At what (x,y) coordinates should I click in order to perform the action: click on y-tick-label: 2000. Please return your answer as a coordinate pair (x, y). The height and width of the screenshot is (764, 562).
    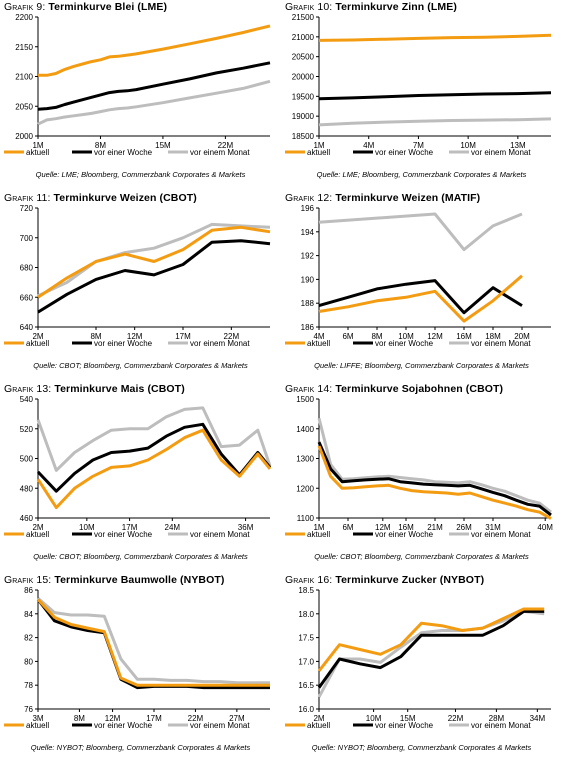
    Looking at the image, I should click on (24, 136).